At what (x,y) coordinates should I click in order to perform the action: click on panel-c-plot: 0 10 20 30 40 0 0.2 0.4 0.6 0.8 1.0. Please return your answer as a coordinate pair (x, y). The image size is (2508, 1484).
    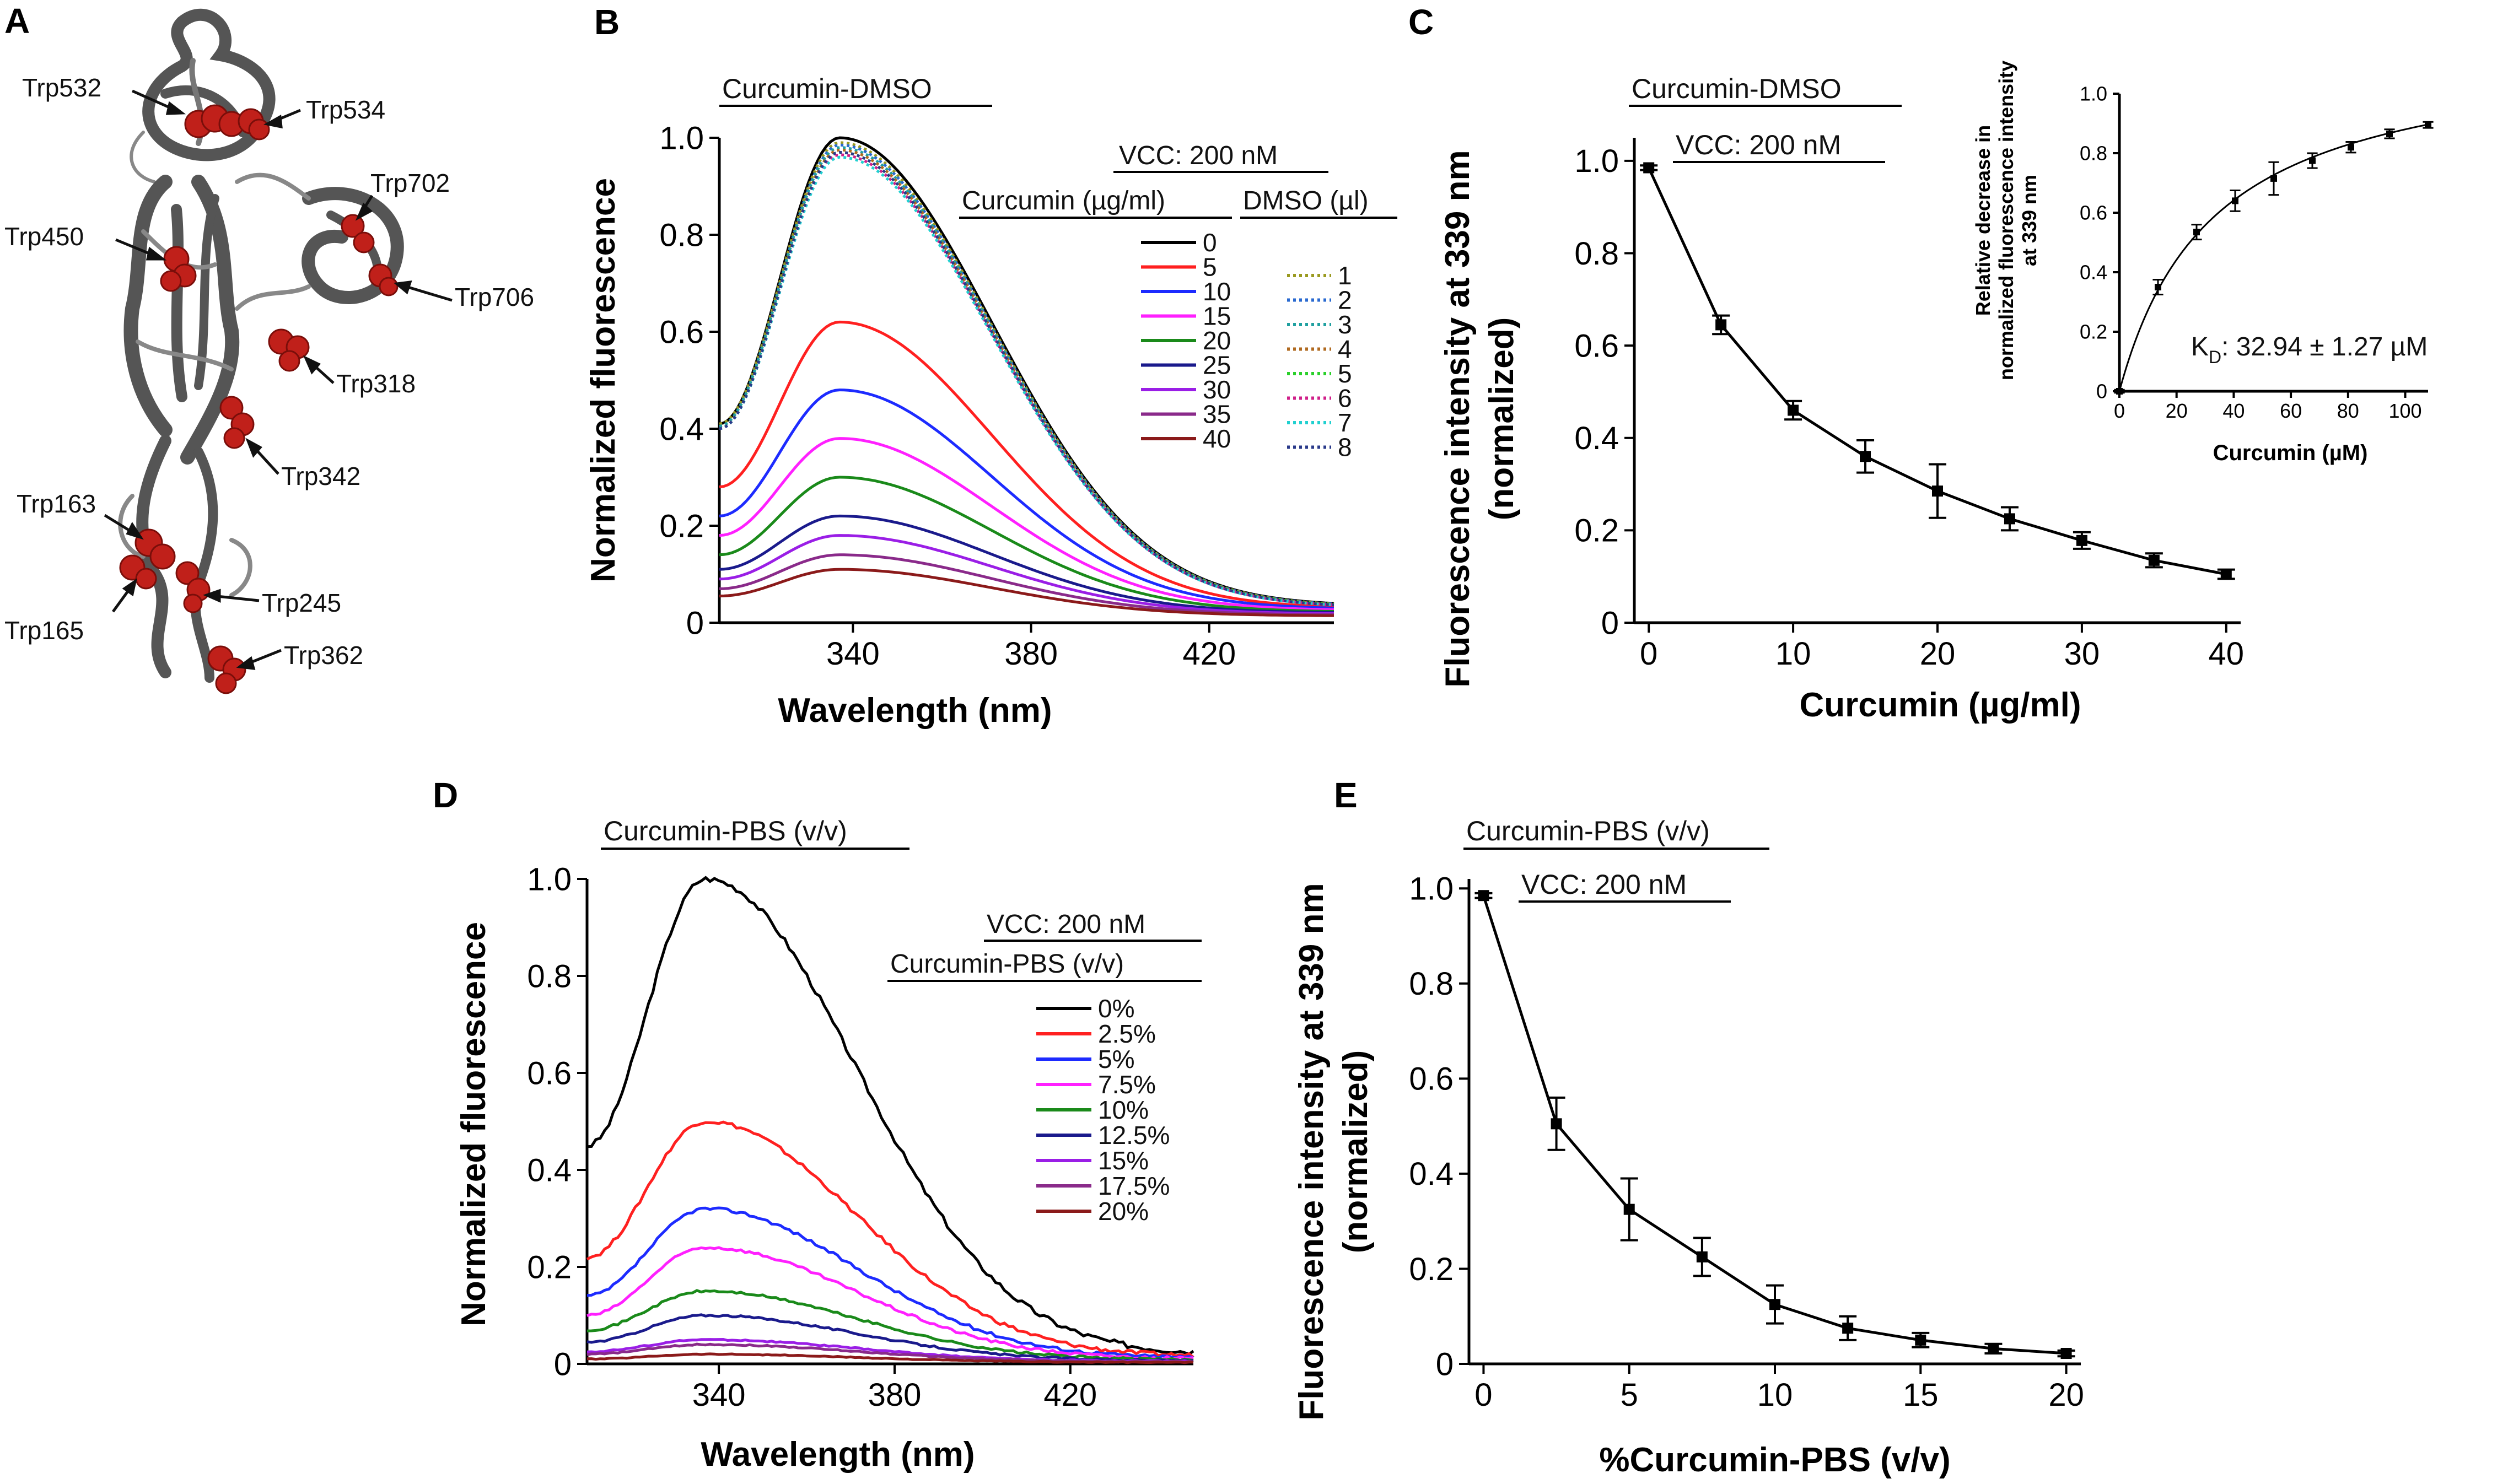
    Looking at the image, I should click on (1909, 405).